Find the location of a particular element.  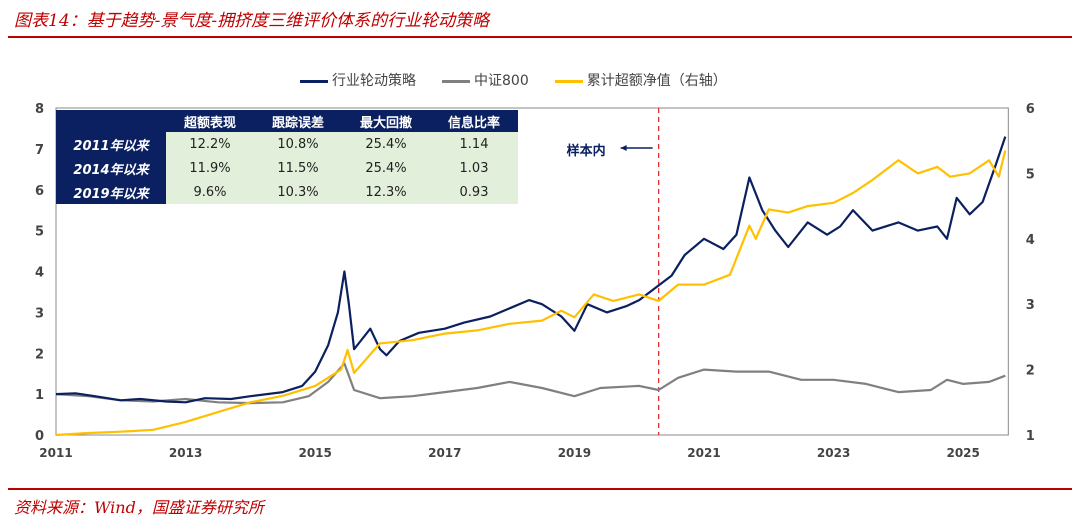

y-tick-label: 8 is located at coordinates (39, 109).